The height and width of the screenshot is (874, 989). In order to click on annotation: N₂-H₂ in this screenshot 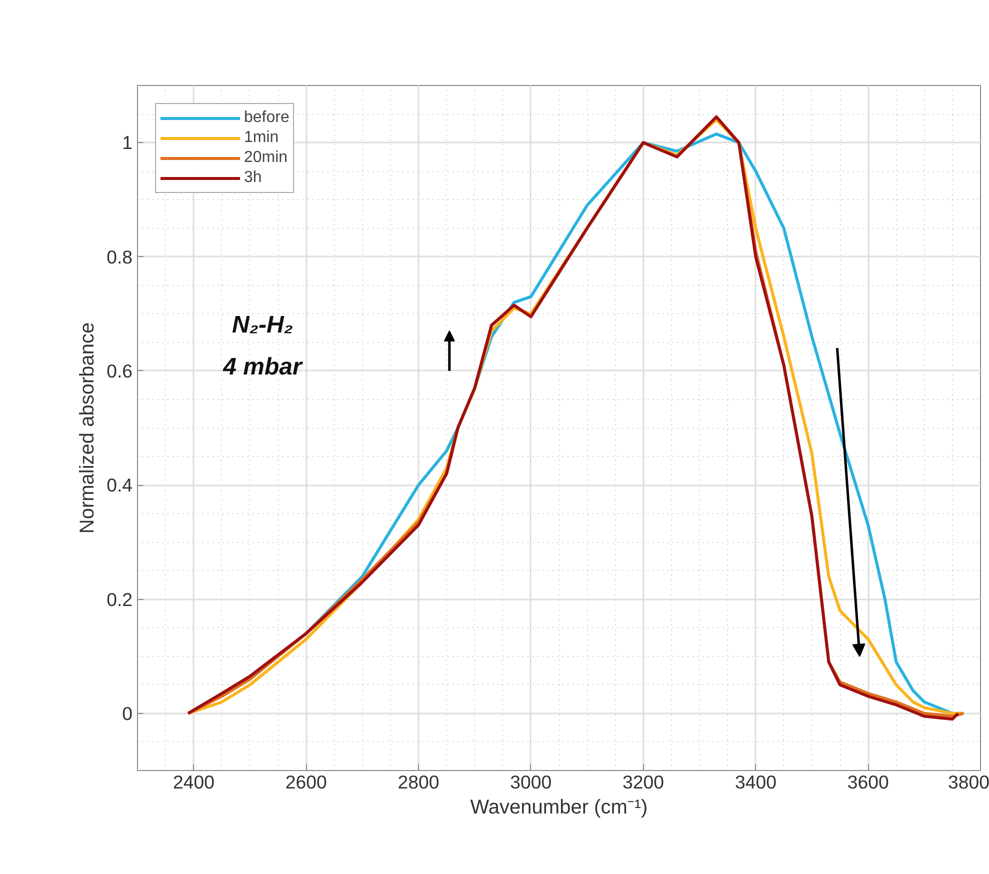, I will do `click(262, 325)`.